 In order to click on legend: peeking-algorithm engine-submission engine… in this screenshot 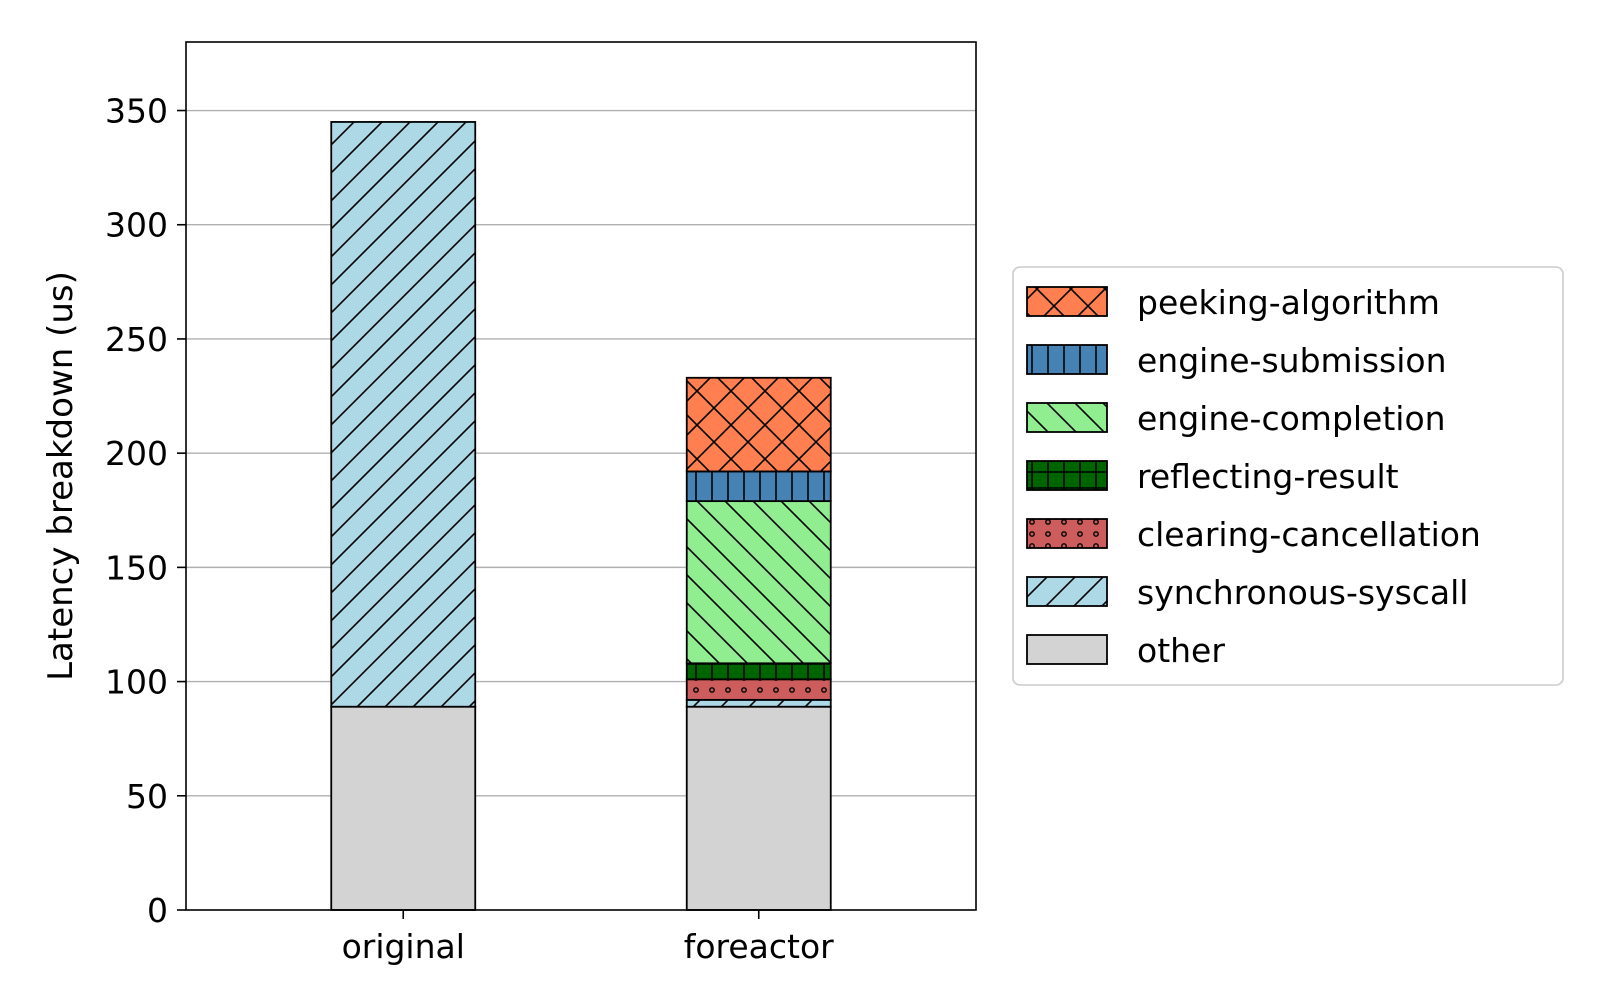, I will do `click(1288, 476)`.